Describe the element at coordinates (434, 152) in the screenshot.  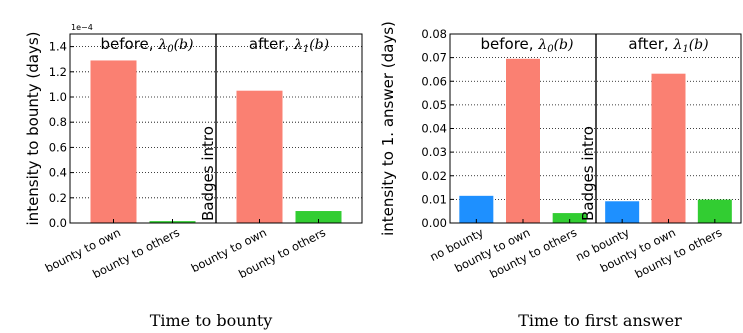
I see `y-tick-label: 0.03` at that location.